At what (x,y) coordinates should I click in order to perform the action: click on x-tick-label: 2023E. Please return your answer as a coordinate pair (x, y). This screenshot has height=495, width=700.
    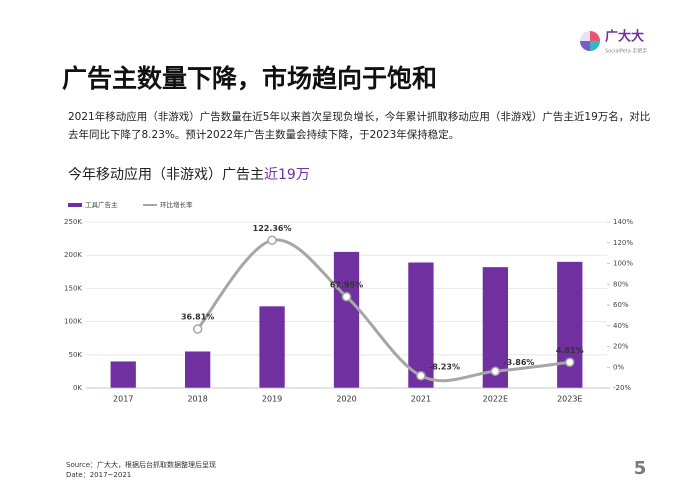
    Looking at the image, I should click on (569, 399).